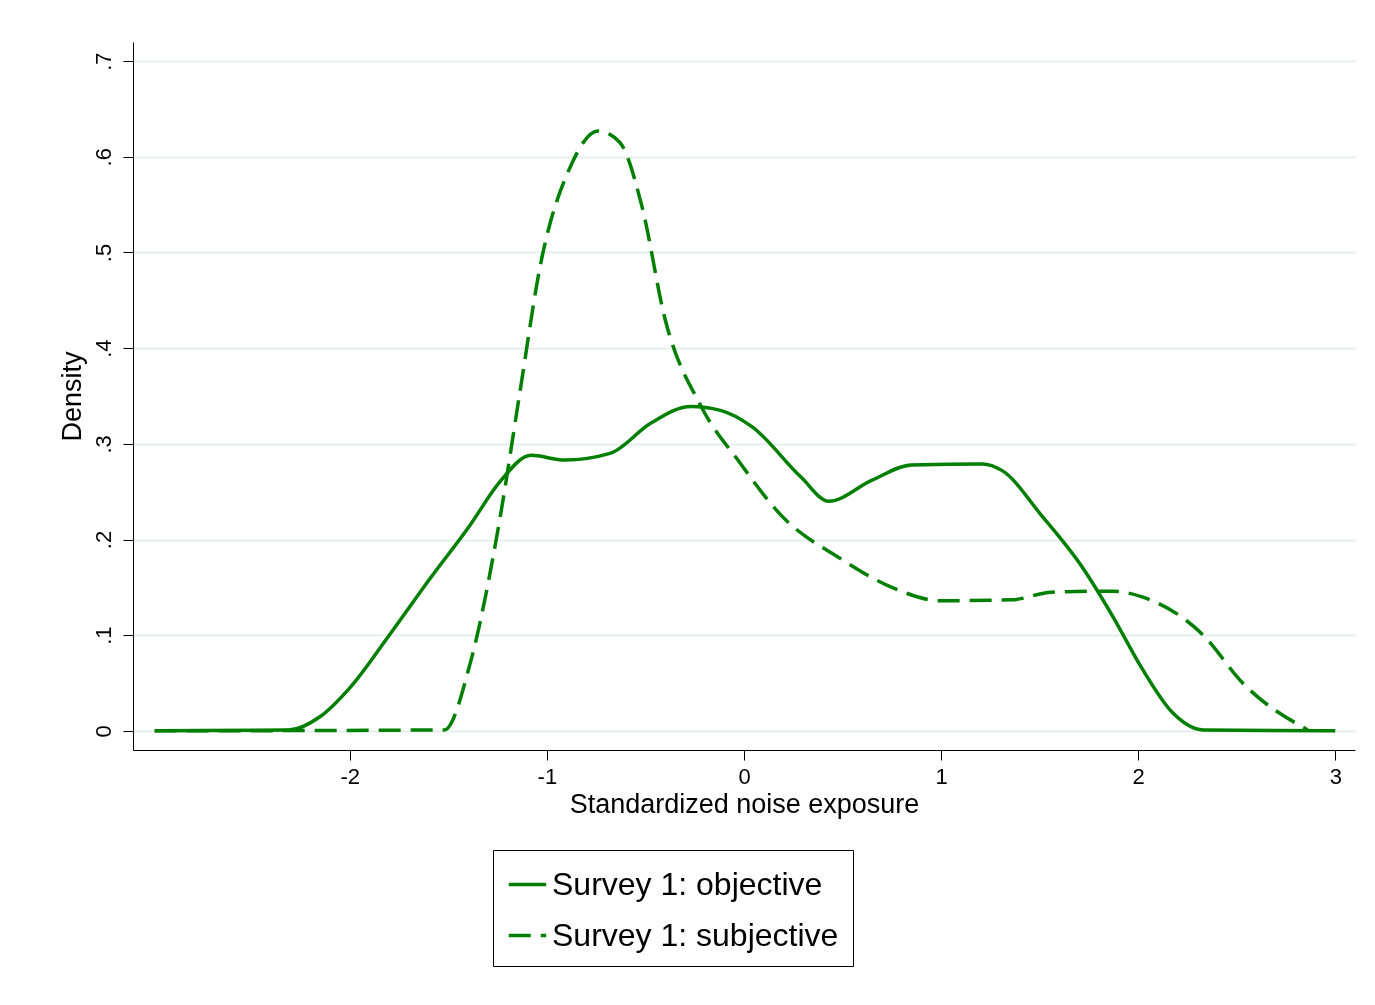 Image resolution: width=1375 pixels, height=1005 pixels. What do you see at coordinates (1138, 776) in the screenshot?
I see `x-tick-label: 2` at bounding box center [1138, 776].